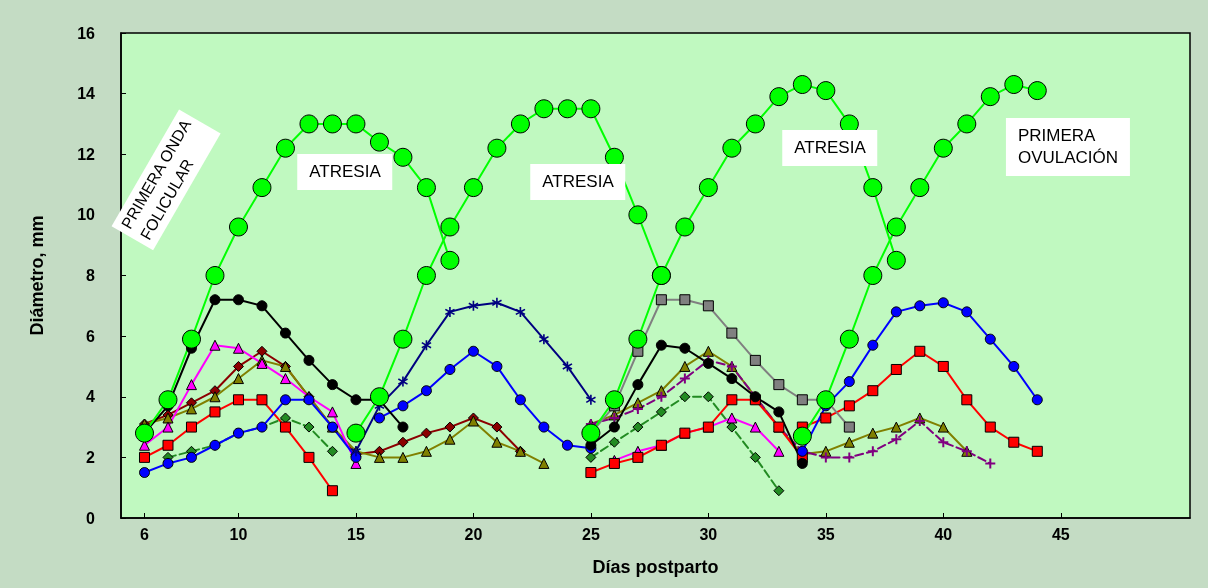  Describe the element at coordinates (590, 534) in the screenshot. I see `x-tick-label: 25` at that location.